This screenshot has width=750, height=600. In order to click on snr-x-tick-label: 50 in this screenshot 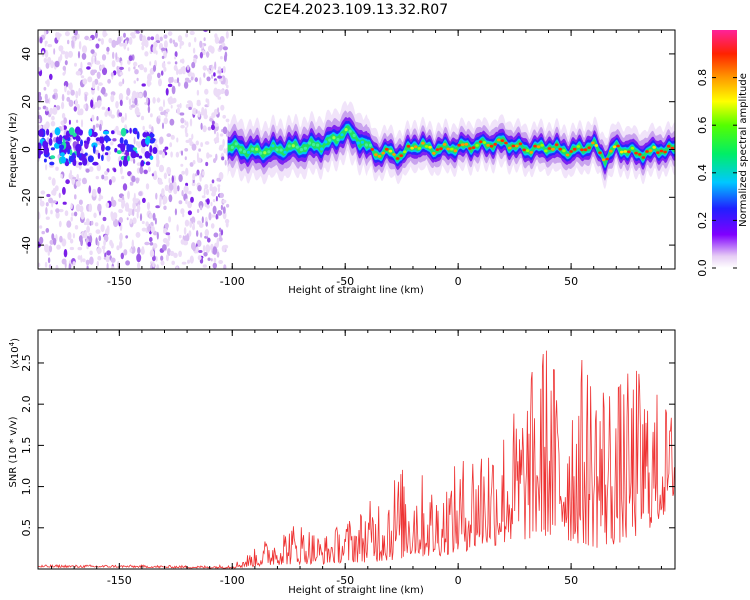, I will do `click(571, 580)`.